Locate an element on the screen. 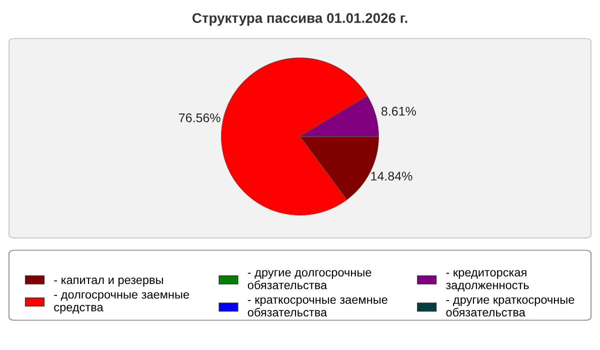 The image size is (600, 350). data-label: 14.84% is located at coordinates (391, 176).